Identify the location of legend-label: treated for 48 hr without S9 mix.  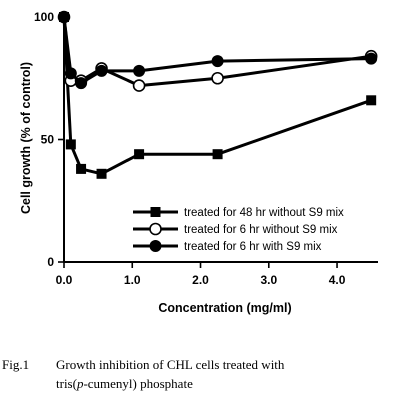
(264, 213).